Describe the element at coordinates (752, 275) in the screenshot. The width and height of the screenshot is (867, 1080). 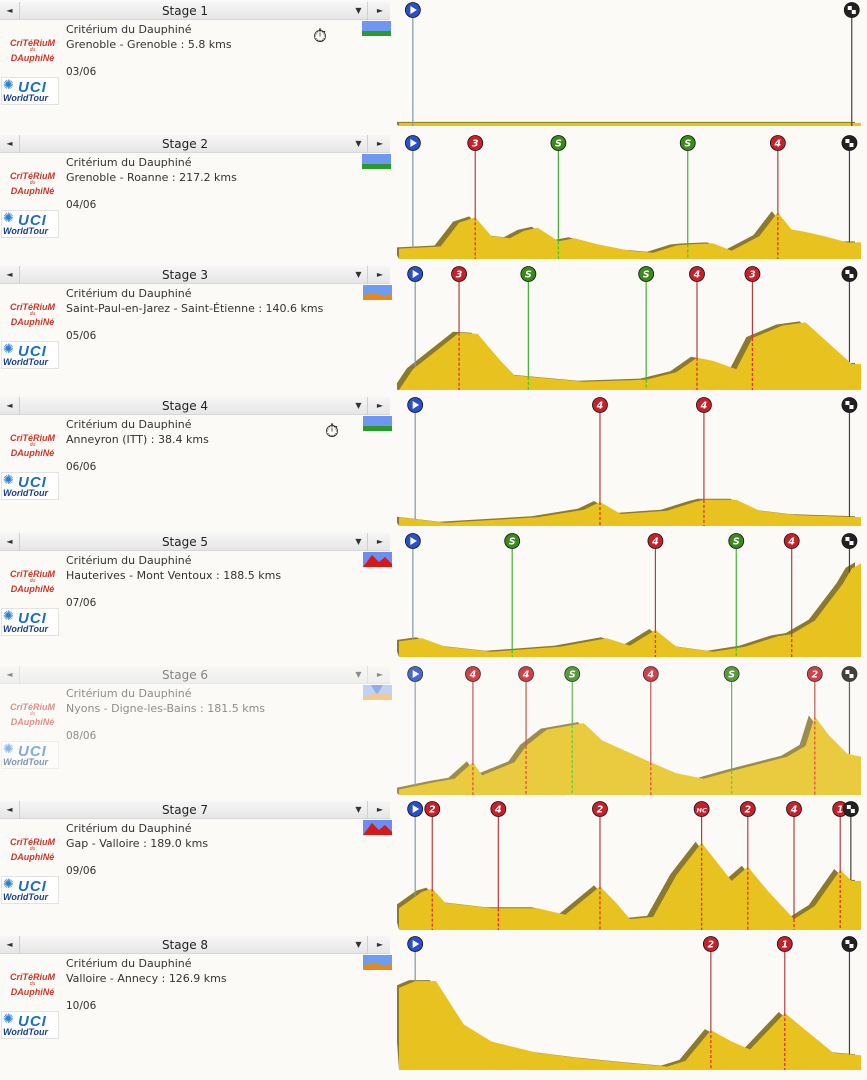
I see `svg-text: 3` at that location.